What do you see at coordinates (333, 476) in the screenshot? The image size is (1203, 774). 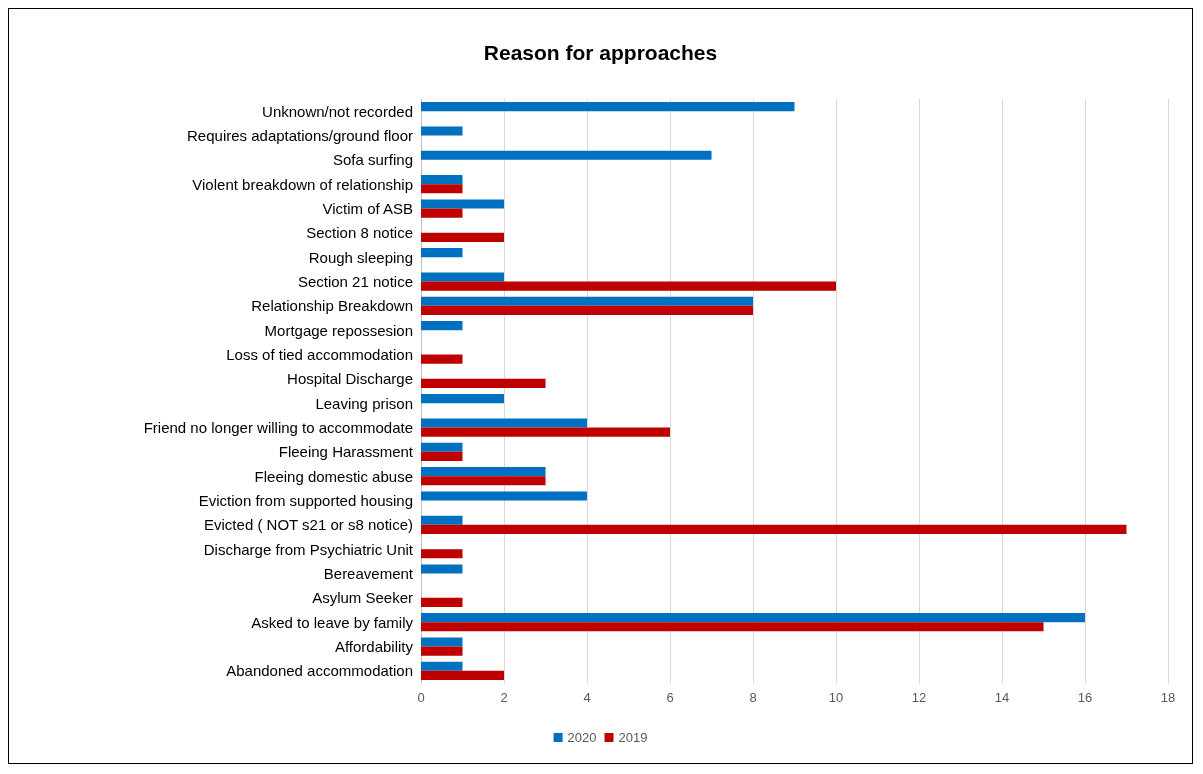 I see `y-tick-label: Fleeing domestic abuse` at bounding box center [333, 476].